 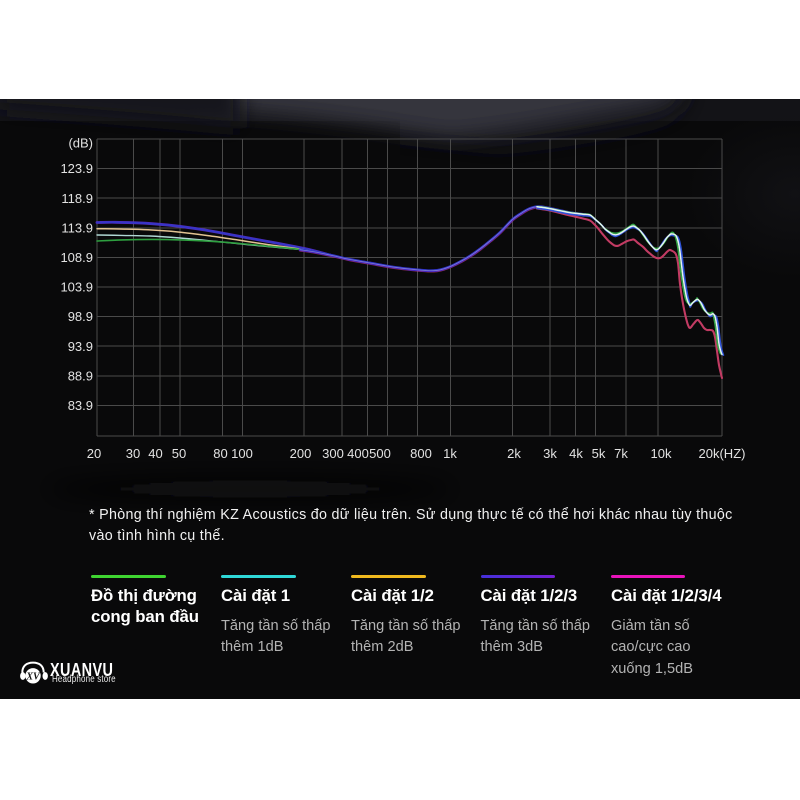 I want to click on svg-text: 300, so click(x=333, y=453).